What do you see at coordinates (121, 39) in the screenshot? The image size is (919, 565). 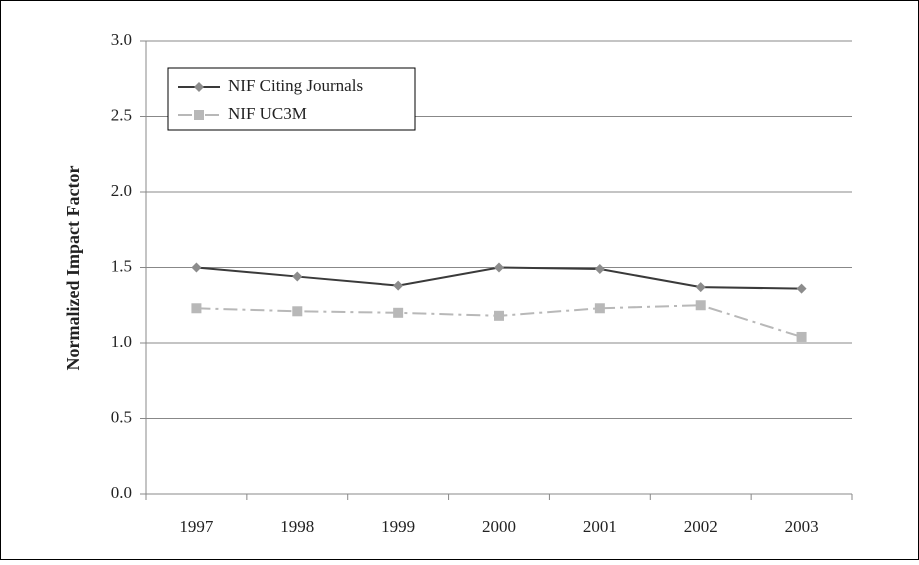 I see `y-tick-label: 3.0` at bounding box center [121, 39].